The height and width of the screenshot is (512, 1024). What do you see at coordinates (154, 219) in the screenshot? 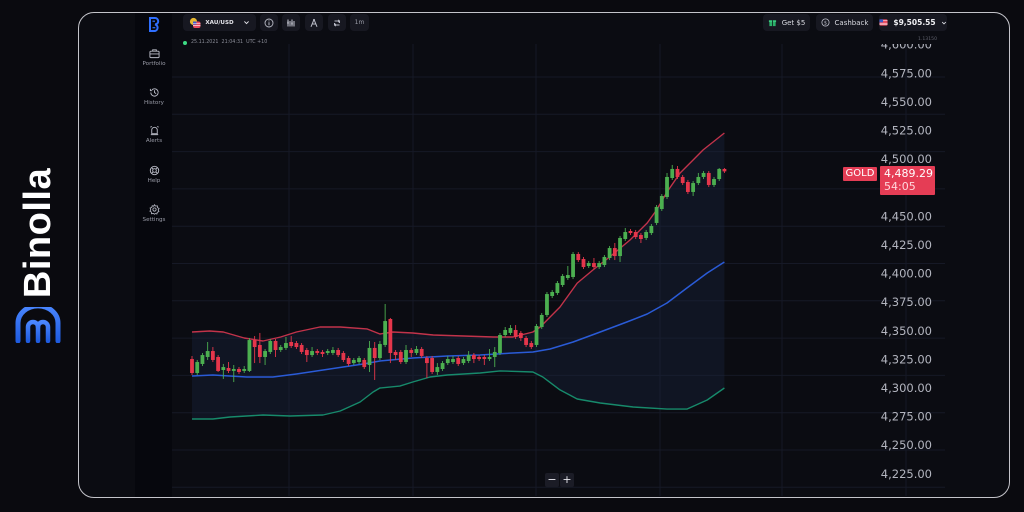
I see `sidebar-item-settings: Settings` at bounding box center [154, 219].